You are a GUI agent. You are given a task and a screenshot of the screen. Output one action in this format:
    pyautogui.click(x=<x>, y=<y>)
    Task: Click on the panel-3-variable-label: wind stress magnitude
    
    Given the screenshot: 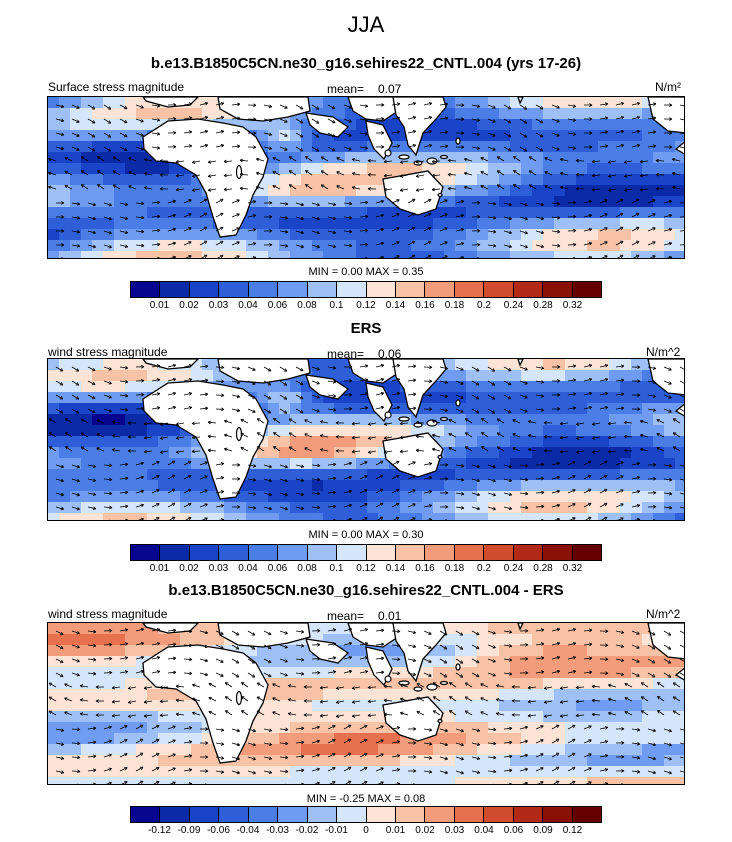 What is the action you would take?
    pyautogui.click(x=108, y=614)
    